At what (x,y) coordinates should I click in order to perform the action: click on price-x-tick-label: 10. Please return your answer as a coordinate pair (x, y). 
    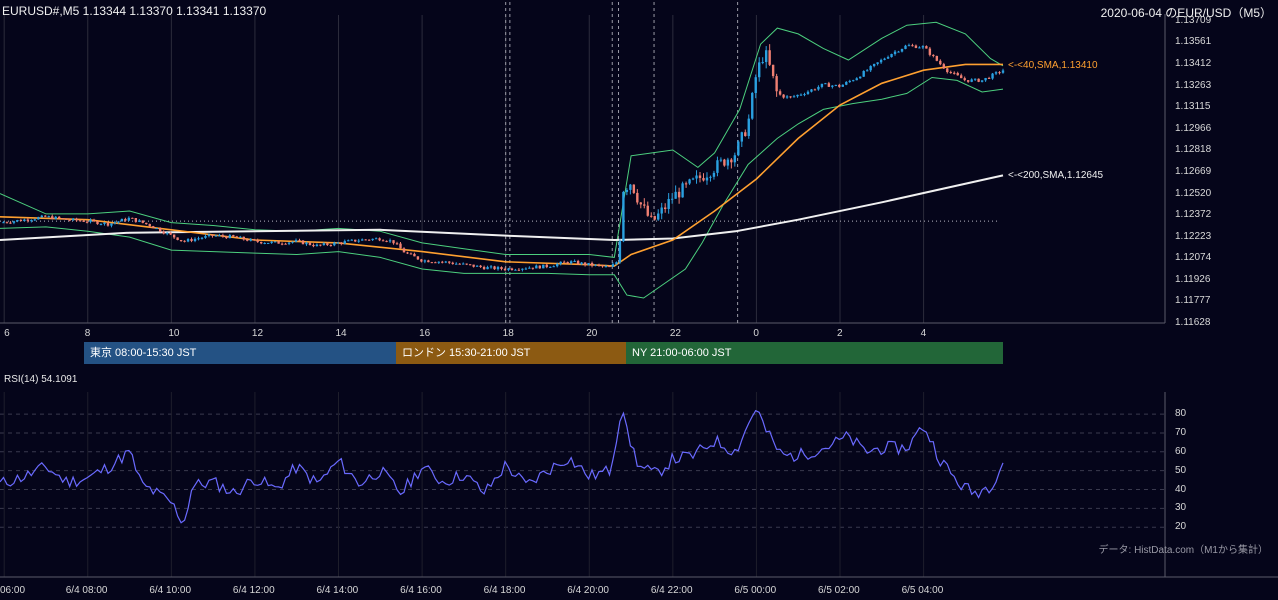
    Looking at the image, I should click on (174, 333).